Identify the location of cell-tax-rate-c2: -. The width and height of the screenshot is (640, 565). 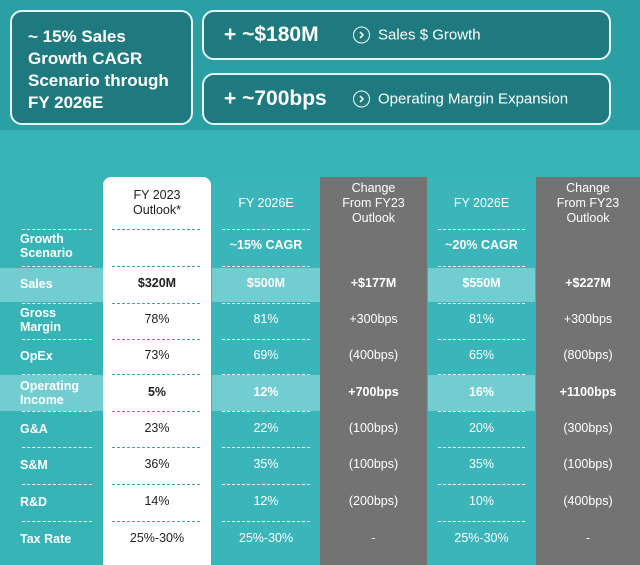
(588, 538).